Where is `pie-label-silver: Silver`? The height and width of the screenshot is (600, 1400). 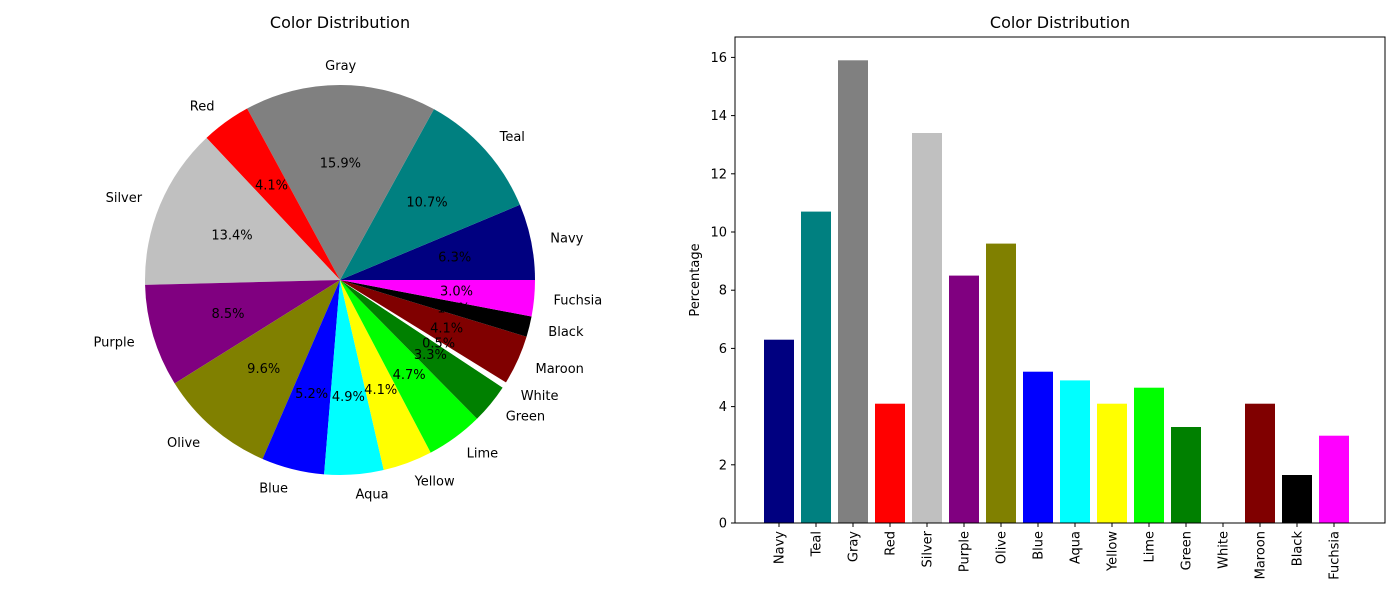
pie-label-silver: Silver is located at coordinates (124, 198).